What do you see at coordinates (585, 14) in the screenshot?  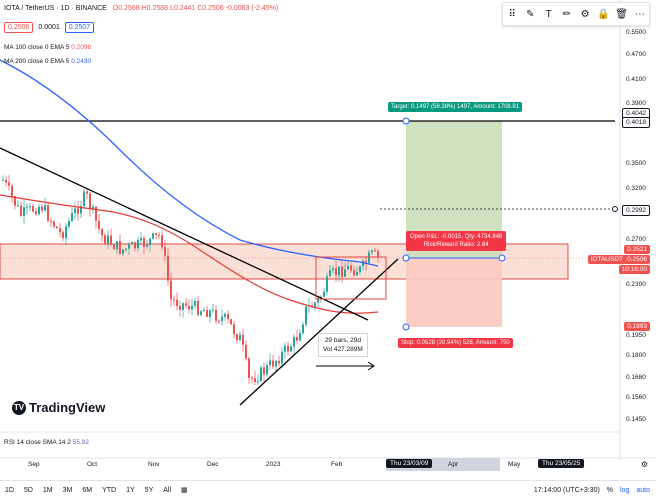 I see `settings-icon: ⚙` at bounding box center [585, 14].